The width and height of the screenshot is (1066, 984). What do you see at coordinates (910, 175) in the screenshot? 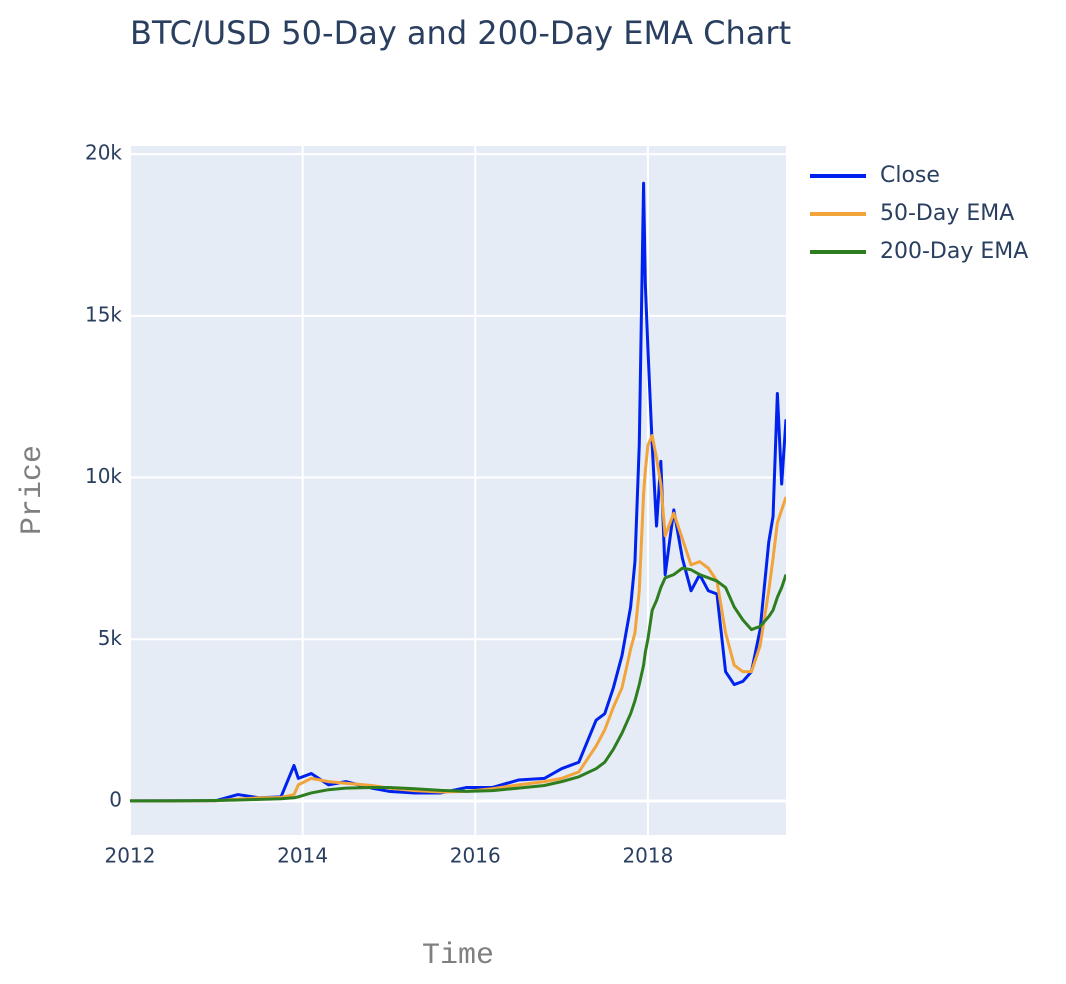
I see `legend-label: Close` at bounding box center [910, 175].